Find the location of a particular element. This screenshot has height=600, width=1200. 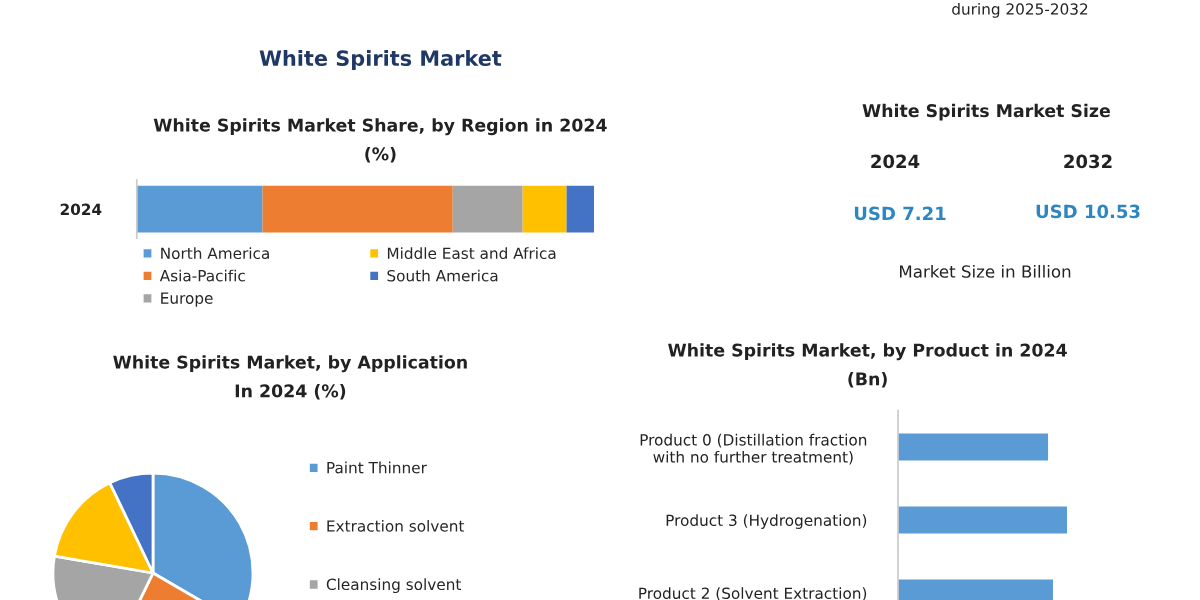

legend-label: Extraction solvent is located at coordinates (396, 525).